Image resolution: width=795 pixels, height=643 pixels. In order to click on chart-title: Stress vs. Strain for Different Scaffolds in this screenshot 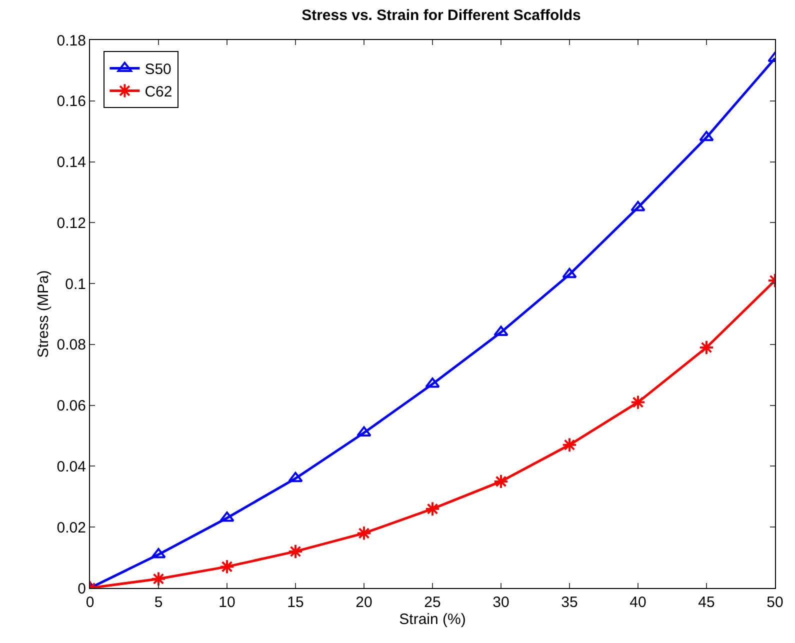, I will do `click(441, 15)`.